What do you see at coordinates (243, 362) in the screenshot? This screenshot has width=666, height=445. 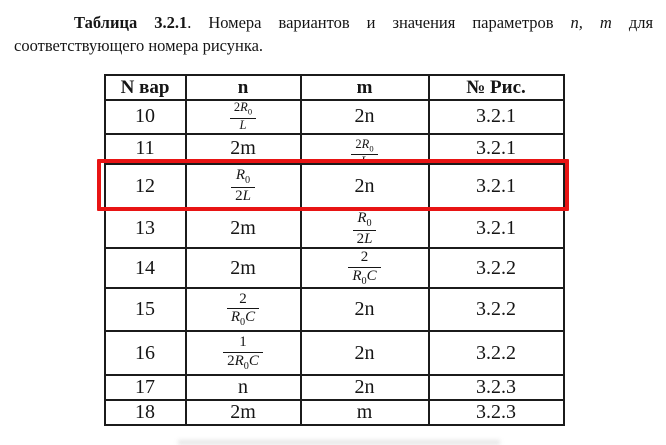 I see `fraction-denominator: 2R0C` at bounding box center [243, 362].